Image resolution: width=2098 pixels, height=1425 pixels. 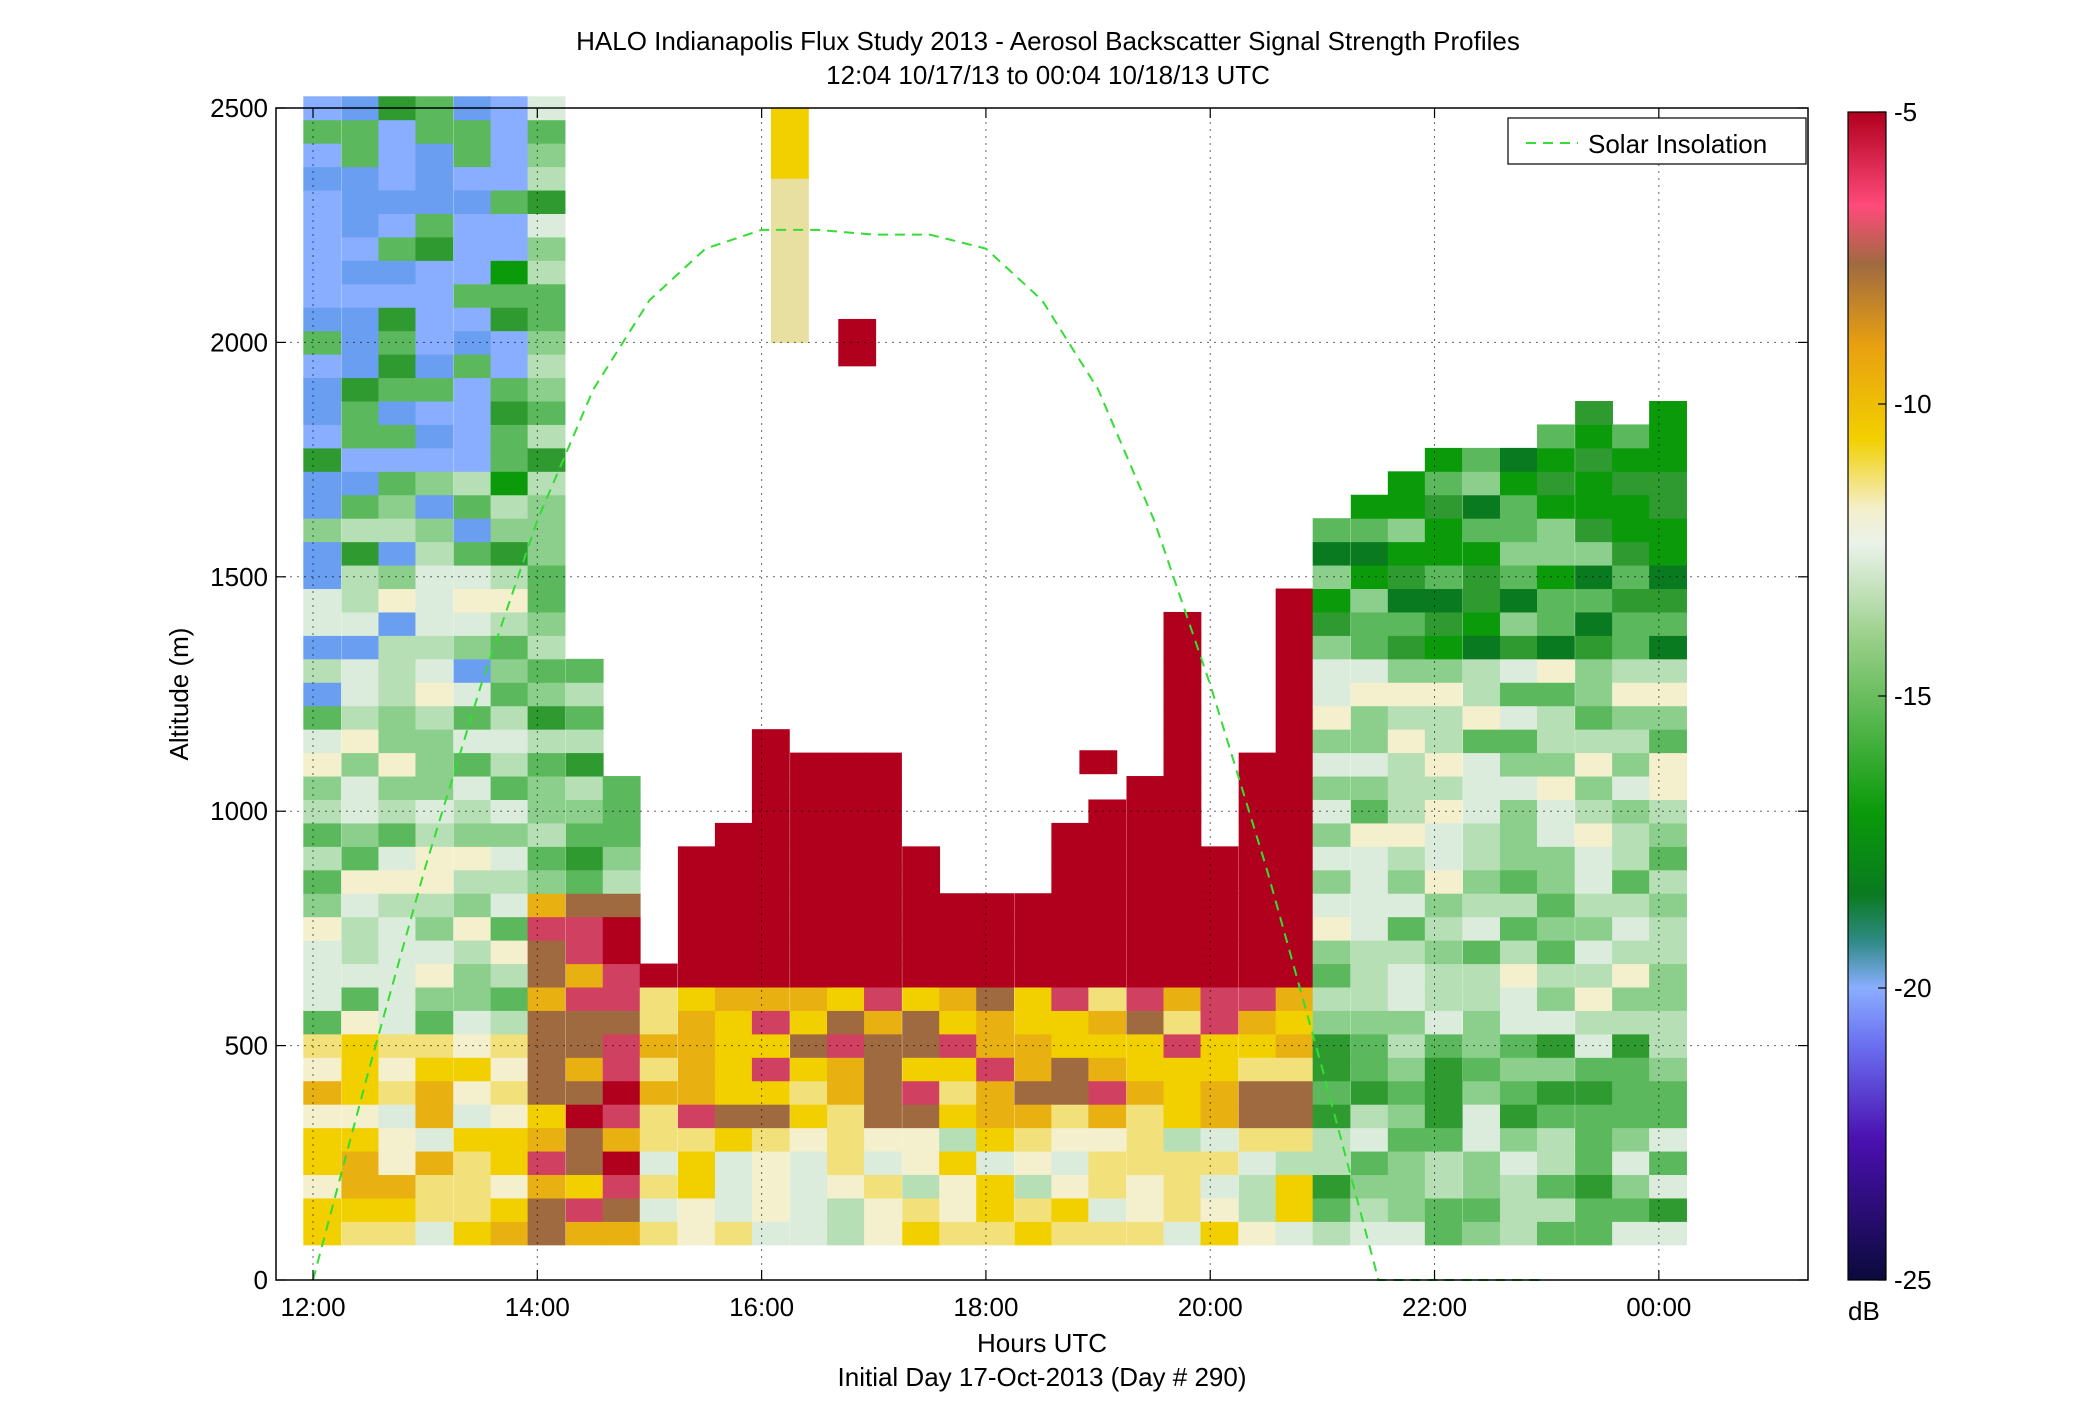 What do you see at coordinates (1913, 1280) in the screenshot?
I see `colorbar-tick-label: -25` at bounding box center [1913, 1280].